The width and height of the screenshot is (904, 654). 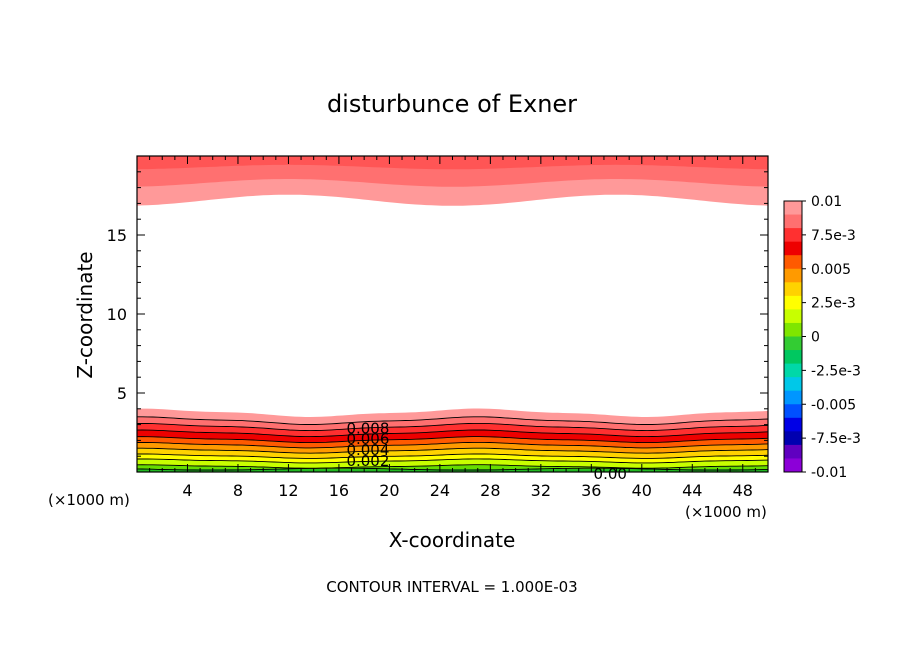 What do you see at coordinates (490, 490) in the screenshot?
I see `x-tick-label: 28` at bounding box center [490, 490].